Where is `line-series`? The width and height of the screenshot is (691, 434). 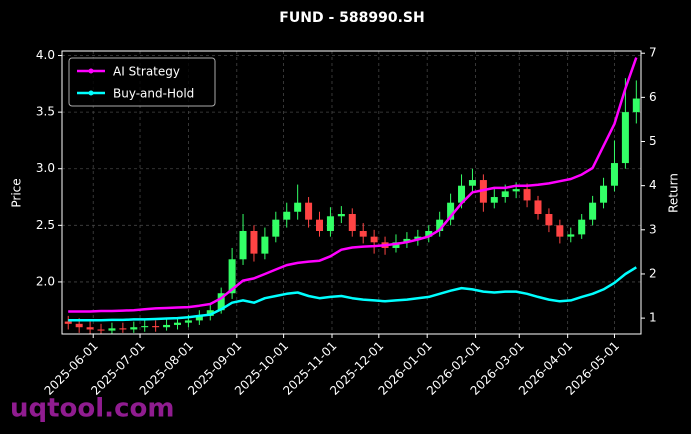 line-series is located at coordinates (352, 294).